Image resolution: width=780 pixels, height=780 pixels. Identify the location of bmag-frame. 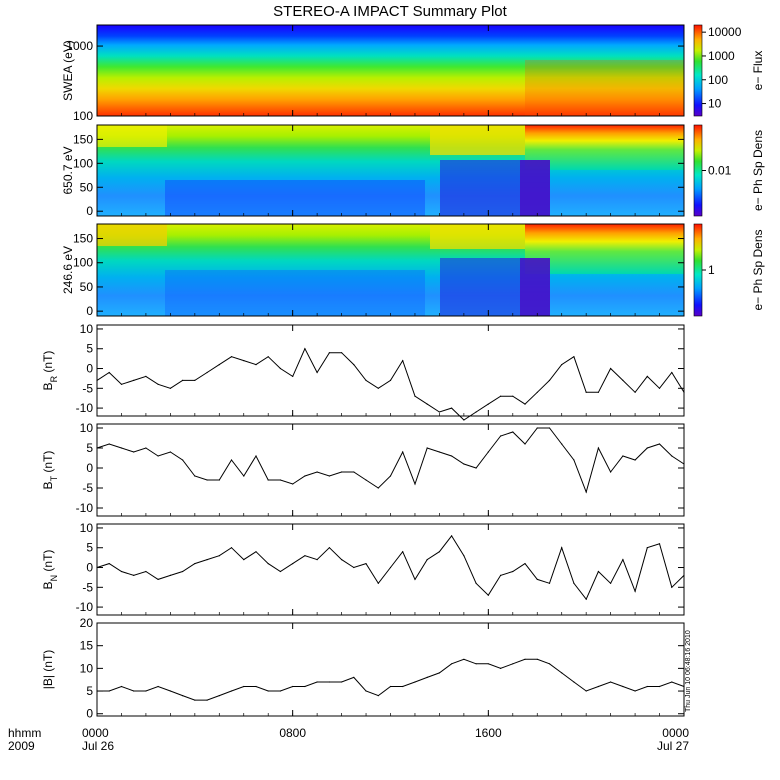
(390, 669).